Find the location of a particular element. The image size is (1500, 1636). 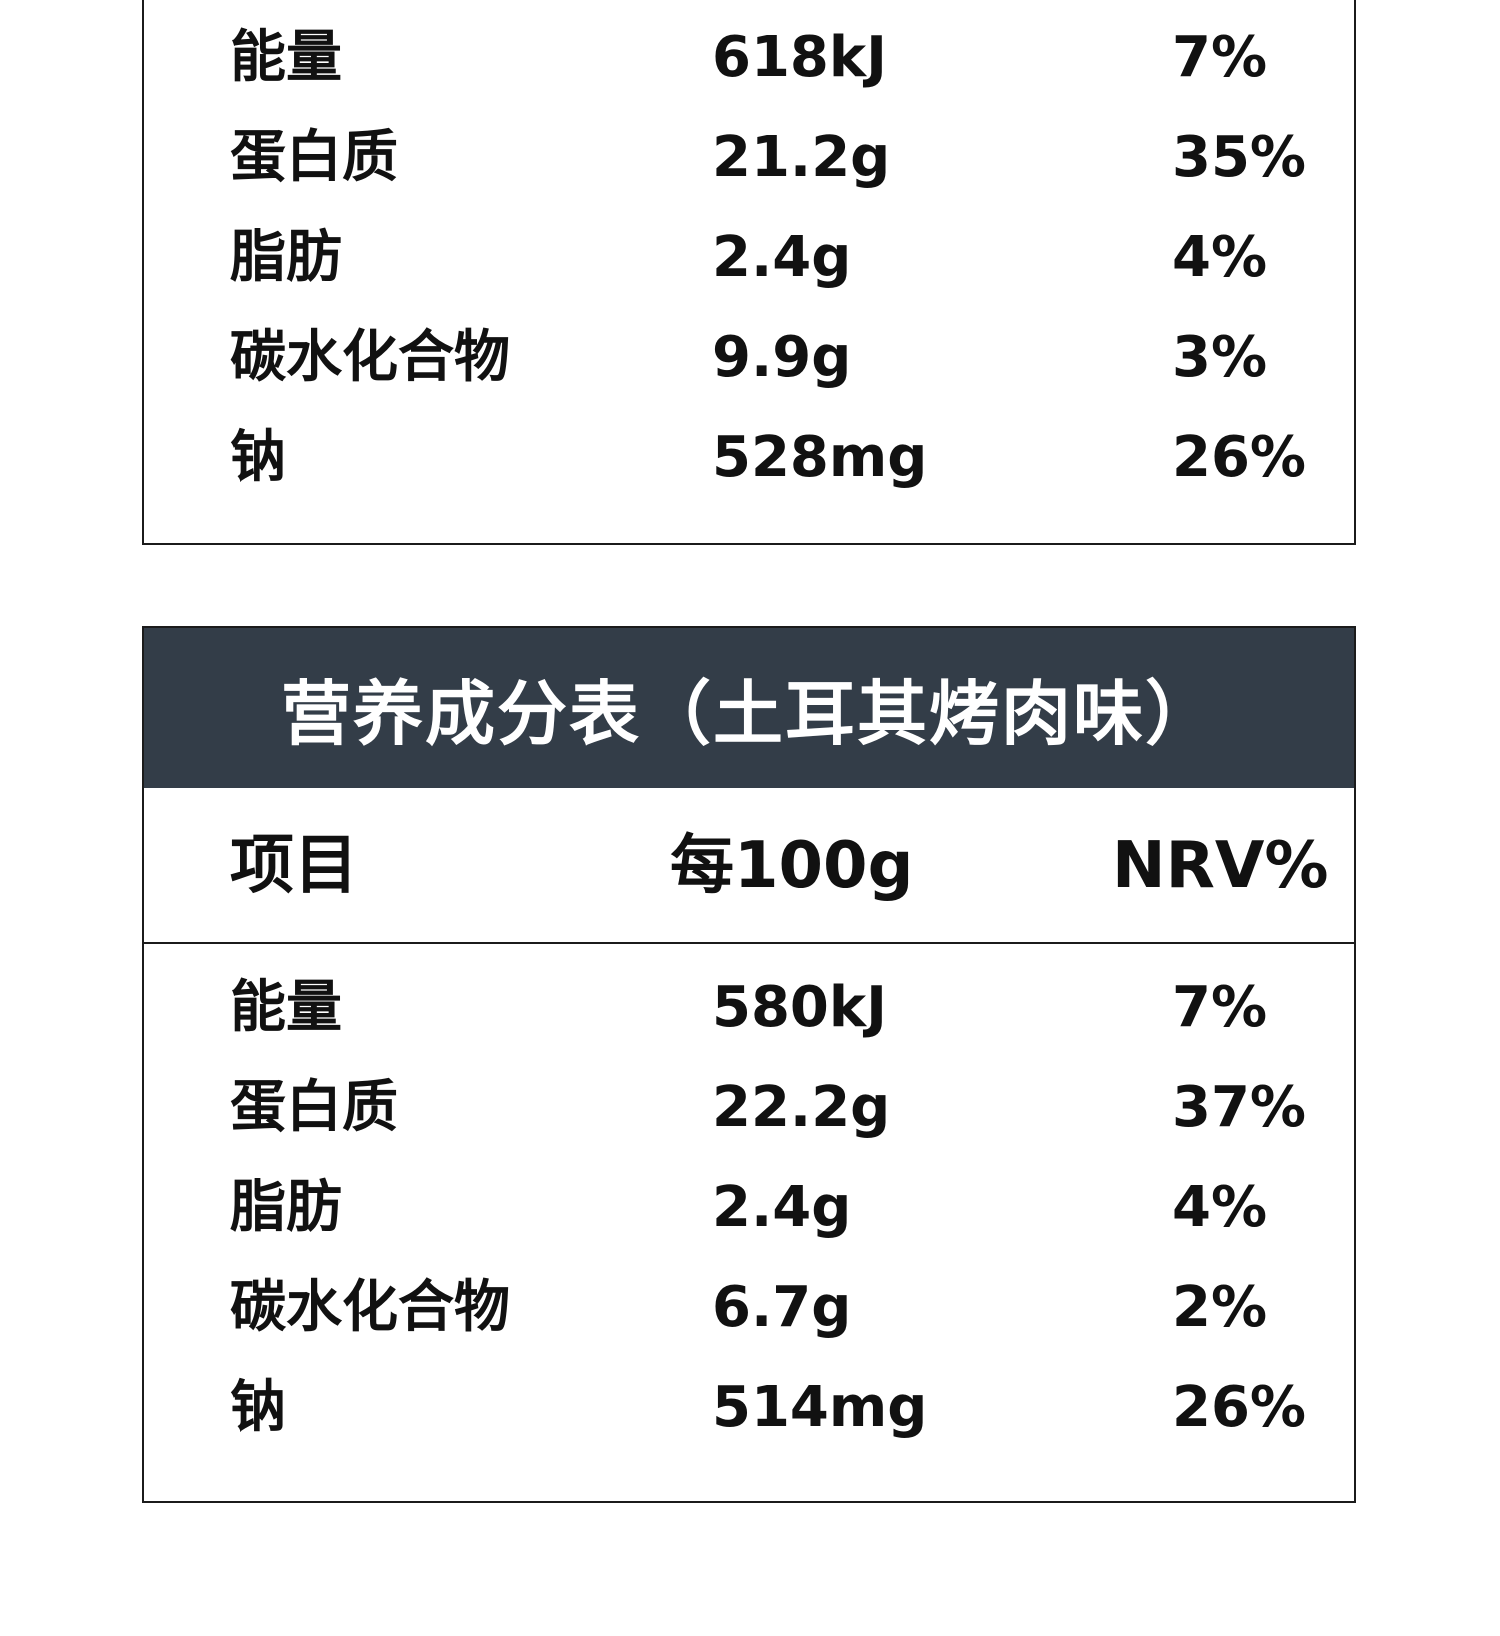

table-row: 钠 514mg 26% is located at coordinates (749, 1408).